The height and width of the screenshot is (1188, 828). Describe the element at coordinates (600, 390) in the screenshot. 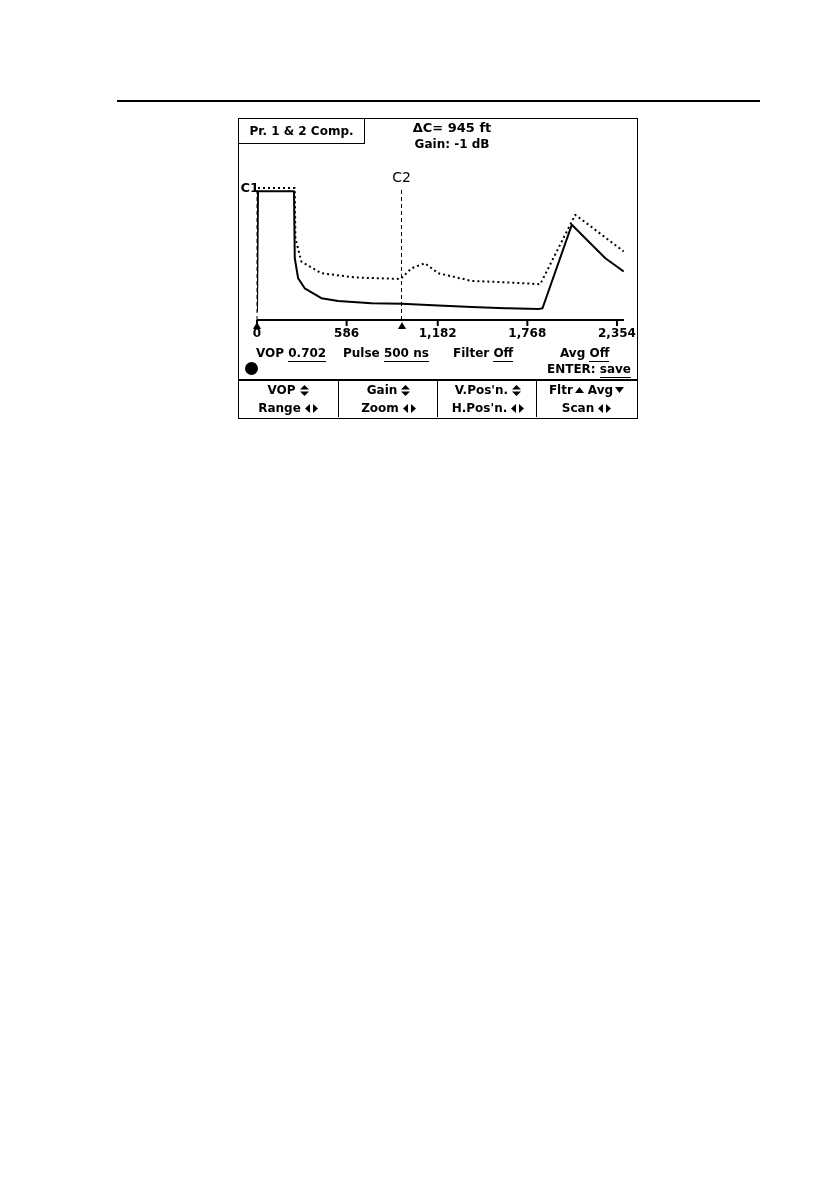

I see `text: Avg` at that location.